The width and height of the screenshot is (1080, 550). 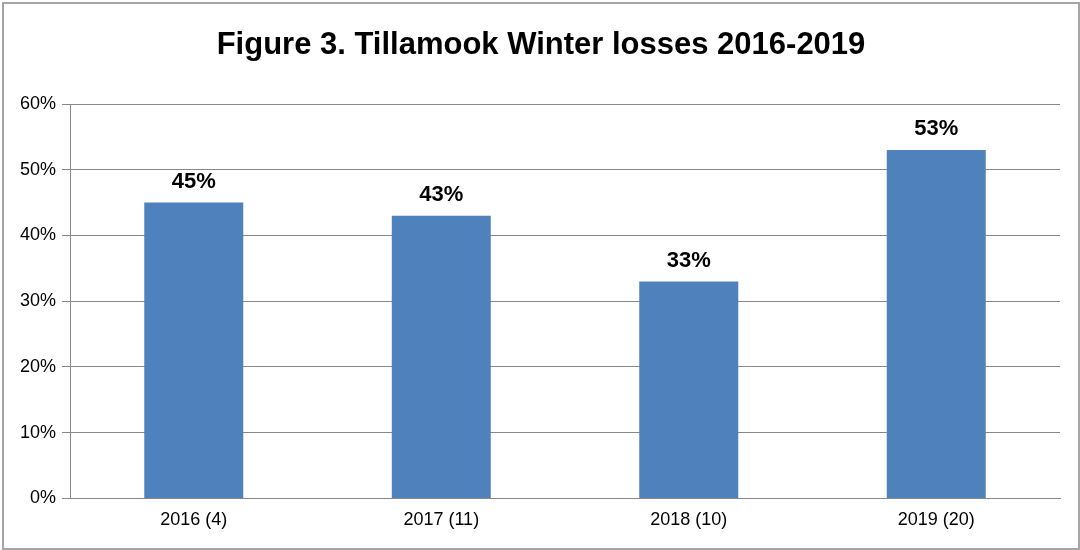 What do you see at coordinates (441, 519) in the screenshot?
I see `x-tick-label: 2017 (11)` at bounding box center [441, 519].